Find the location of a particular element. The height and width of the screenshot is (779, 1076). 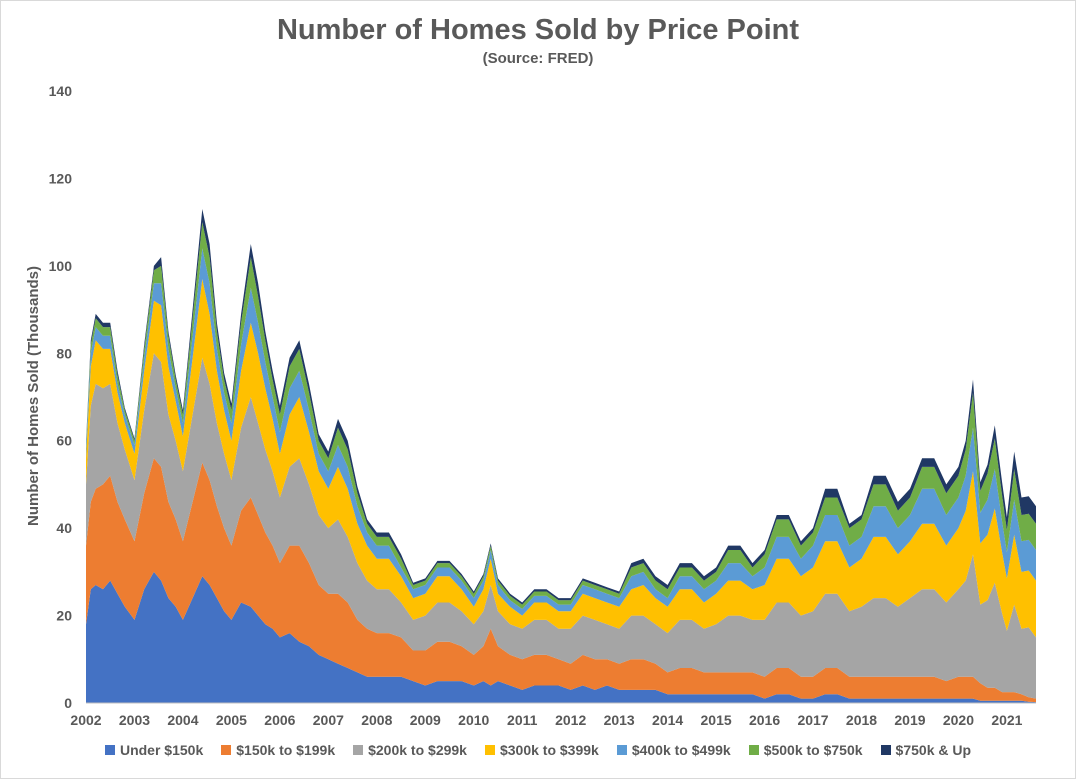

y-tick-label: 60 is located at coordinates (64, 441).